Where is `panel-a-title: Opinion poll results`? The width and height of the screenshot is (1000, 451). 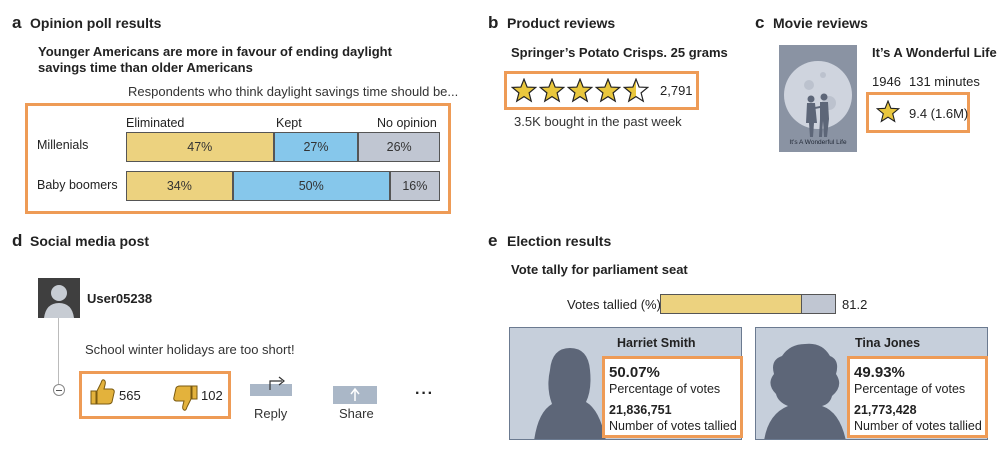
panel-a-title: Opinion poll results is located at coordinates (96, 23).